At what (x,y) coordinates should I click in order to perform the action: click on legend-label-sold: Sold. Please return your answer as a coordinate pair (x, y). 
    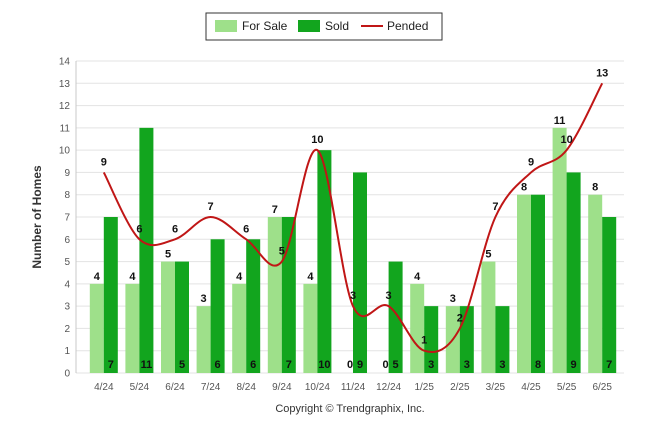
    Looking at the image, I should click on (337, 26).